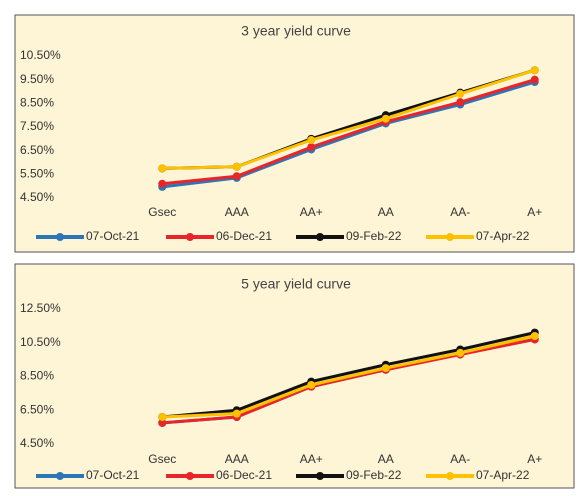  I want to click on y-tick-label: 5.50%, so click(37, 174).